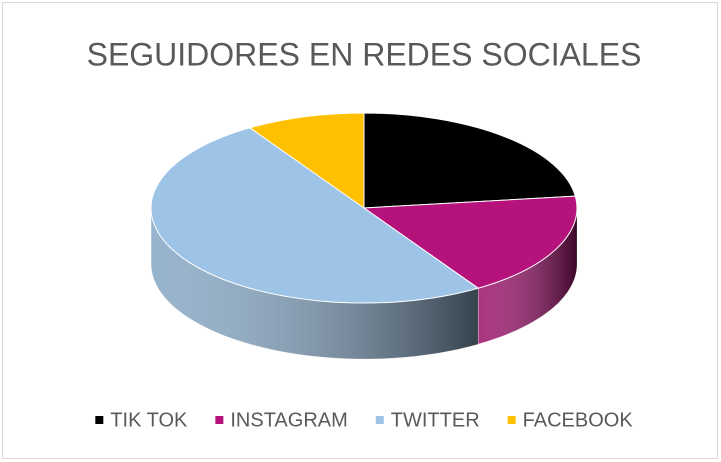  What do you see at coordinates (288, 420) in the screenshot?
I see `legend-label: INSTAGRAM` at bounding box center [288, 420].